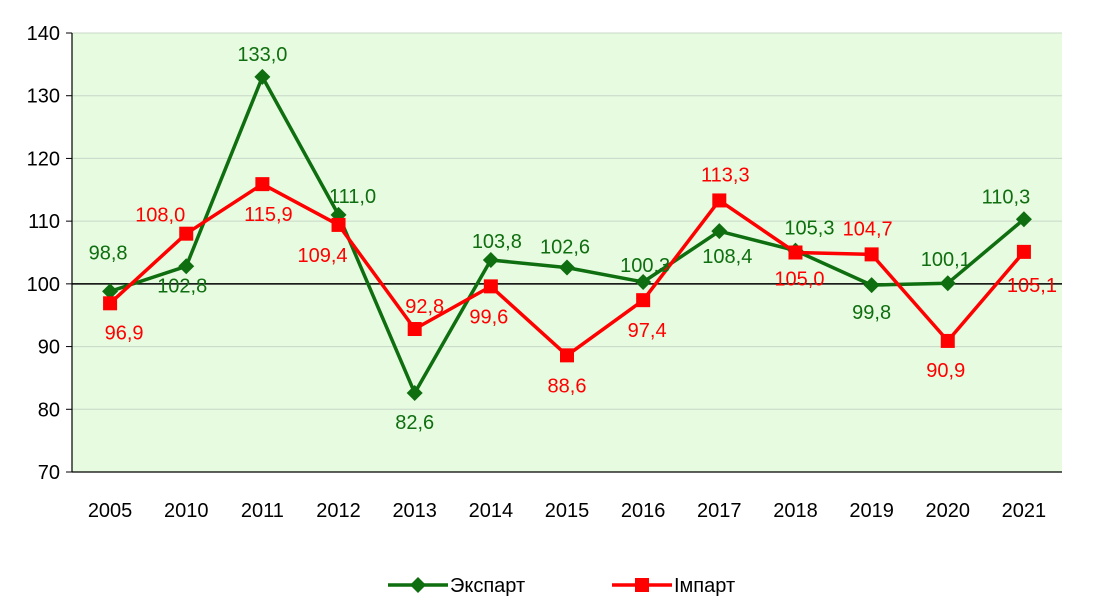 This screenshot has width=1105, height=615. What do you see at coordinates (868, 229) in the screenshot?
I see `data-label: 104,7` at bounding box center [868, 229].